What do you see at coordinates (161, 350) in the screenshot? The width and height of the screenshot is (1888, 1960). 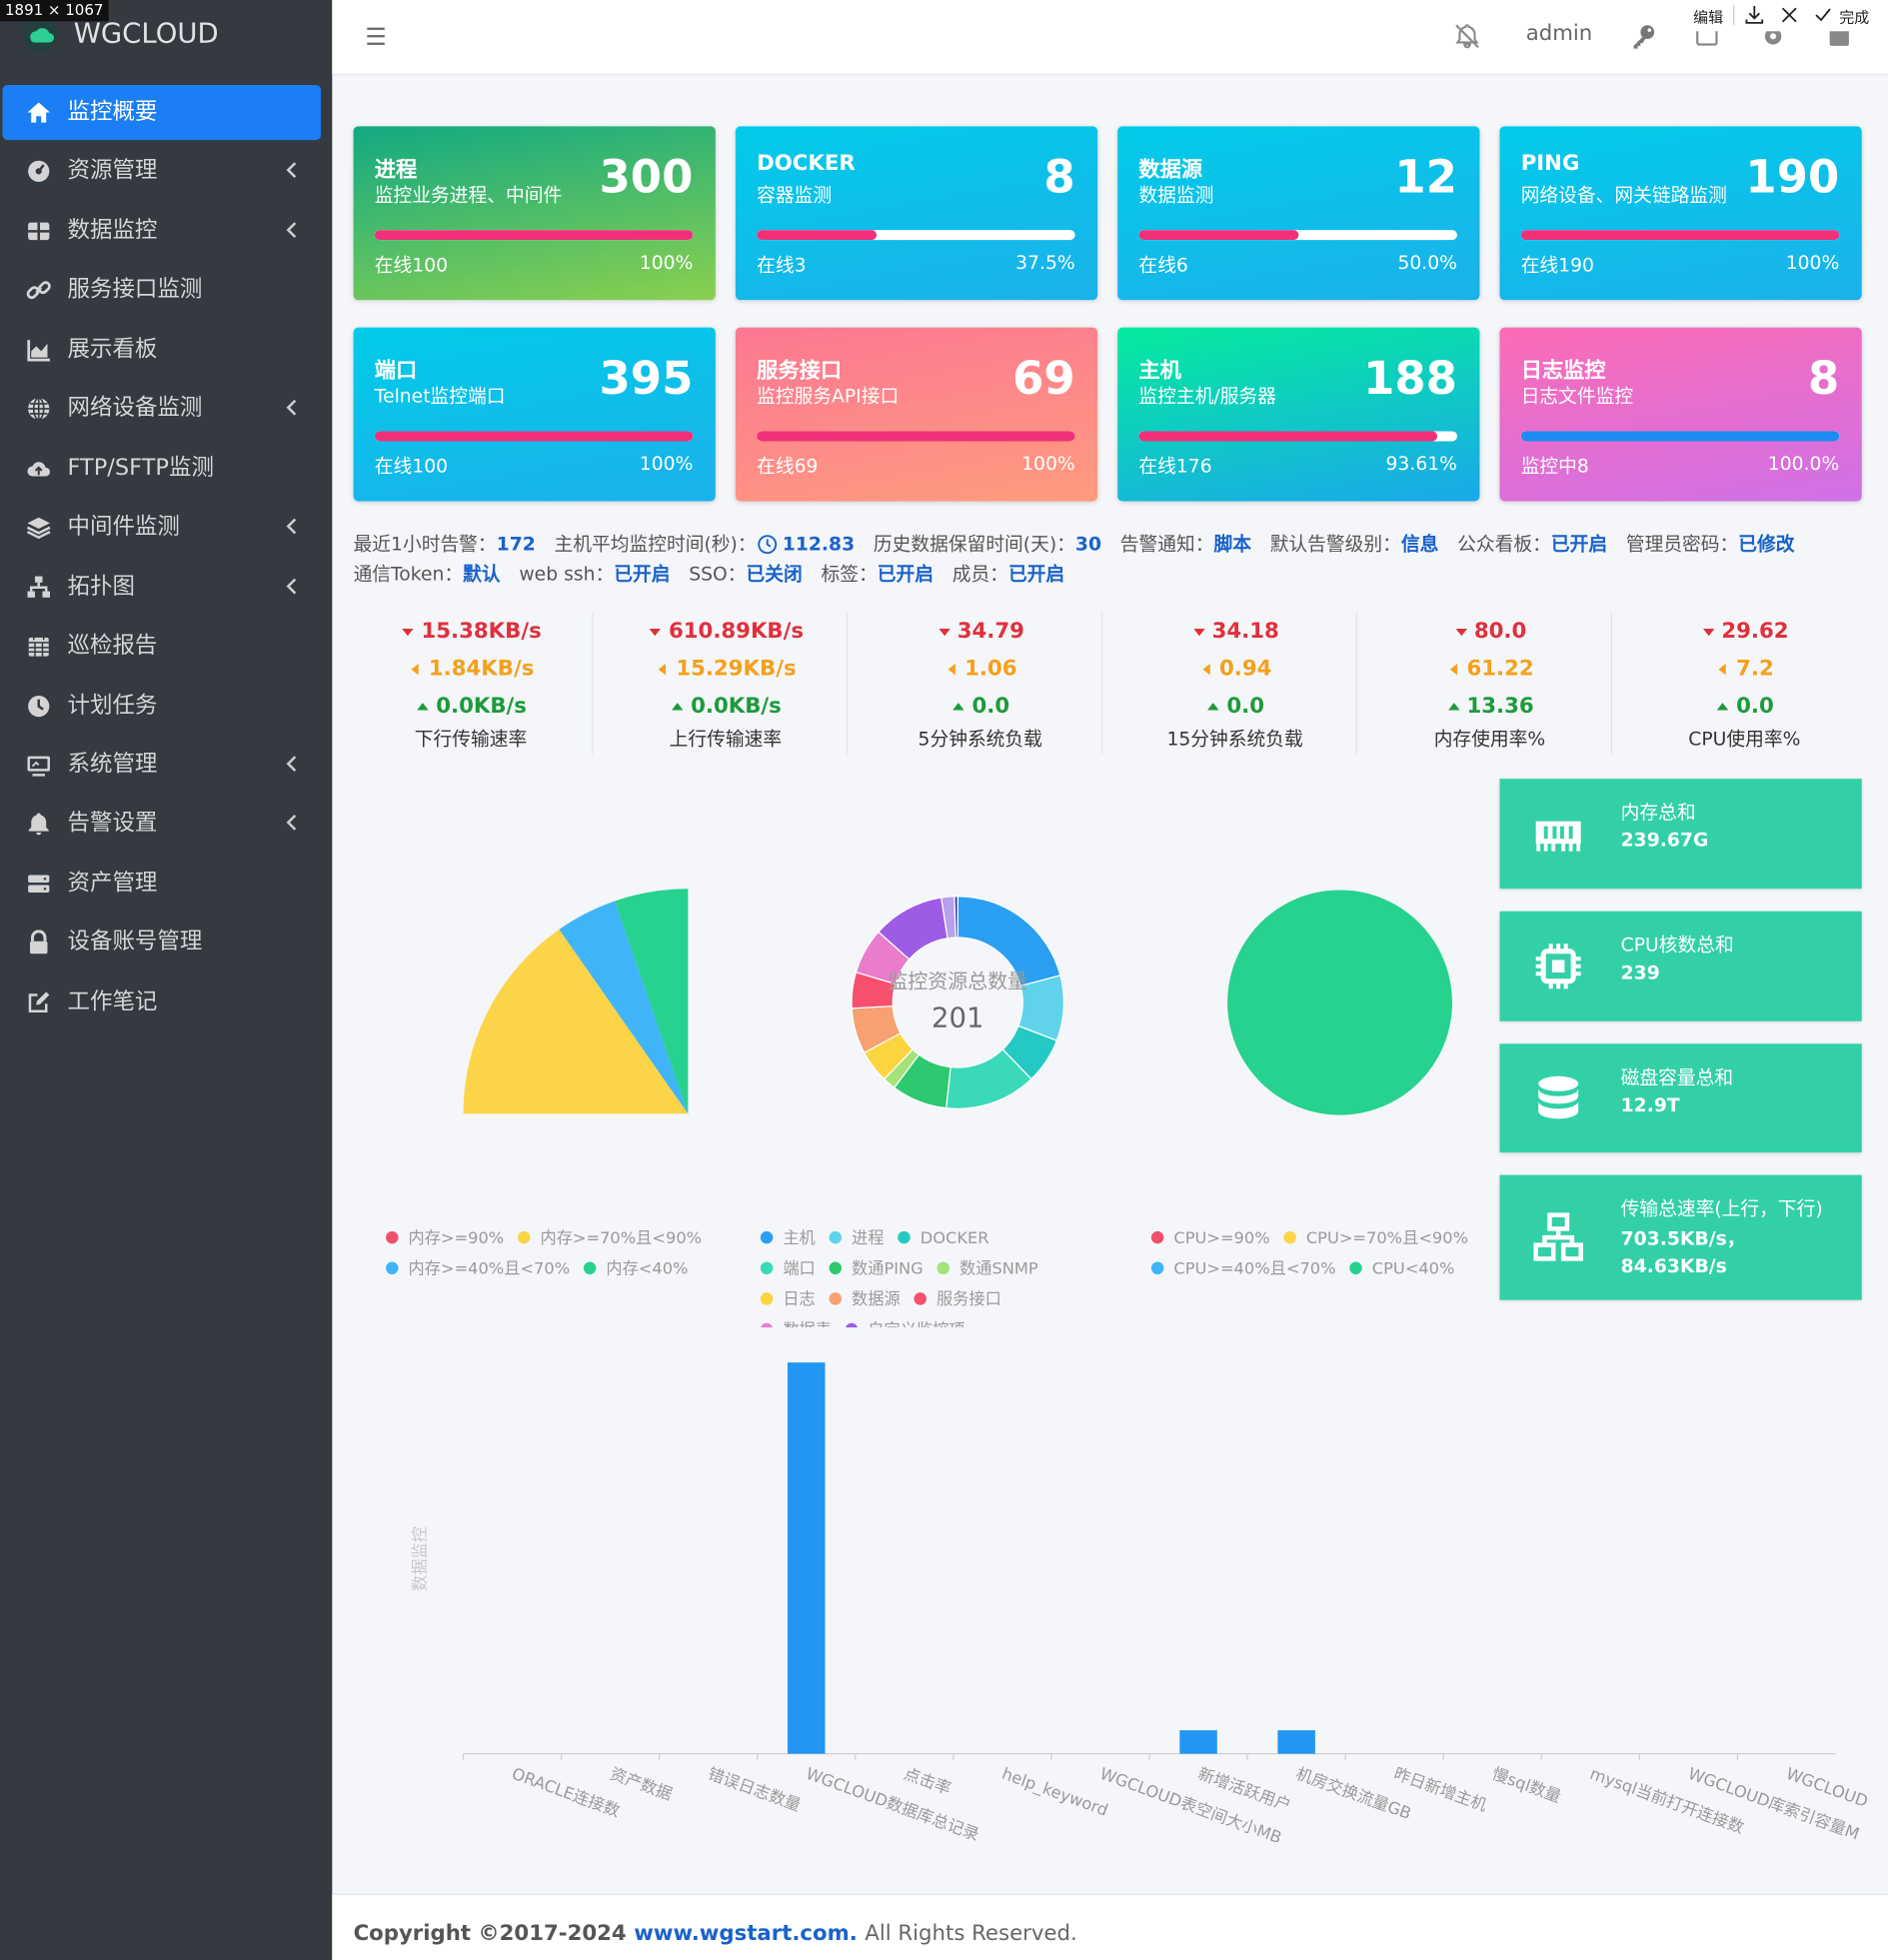 I see `sidebar-item: 展示看板` at bounding box center [161, 350].